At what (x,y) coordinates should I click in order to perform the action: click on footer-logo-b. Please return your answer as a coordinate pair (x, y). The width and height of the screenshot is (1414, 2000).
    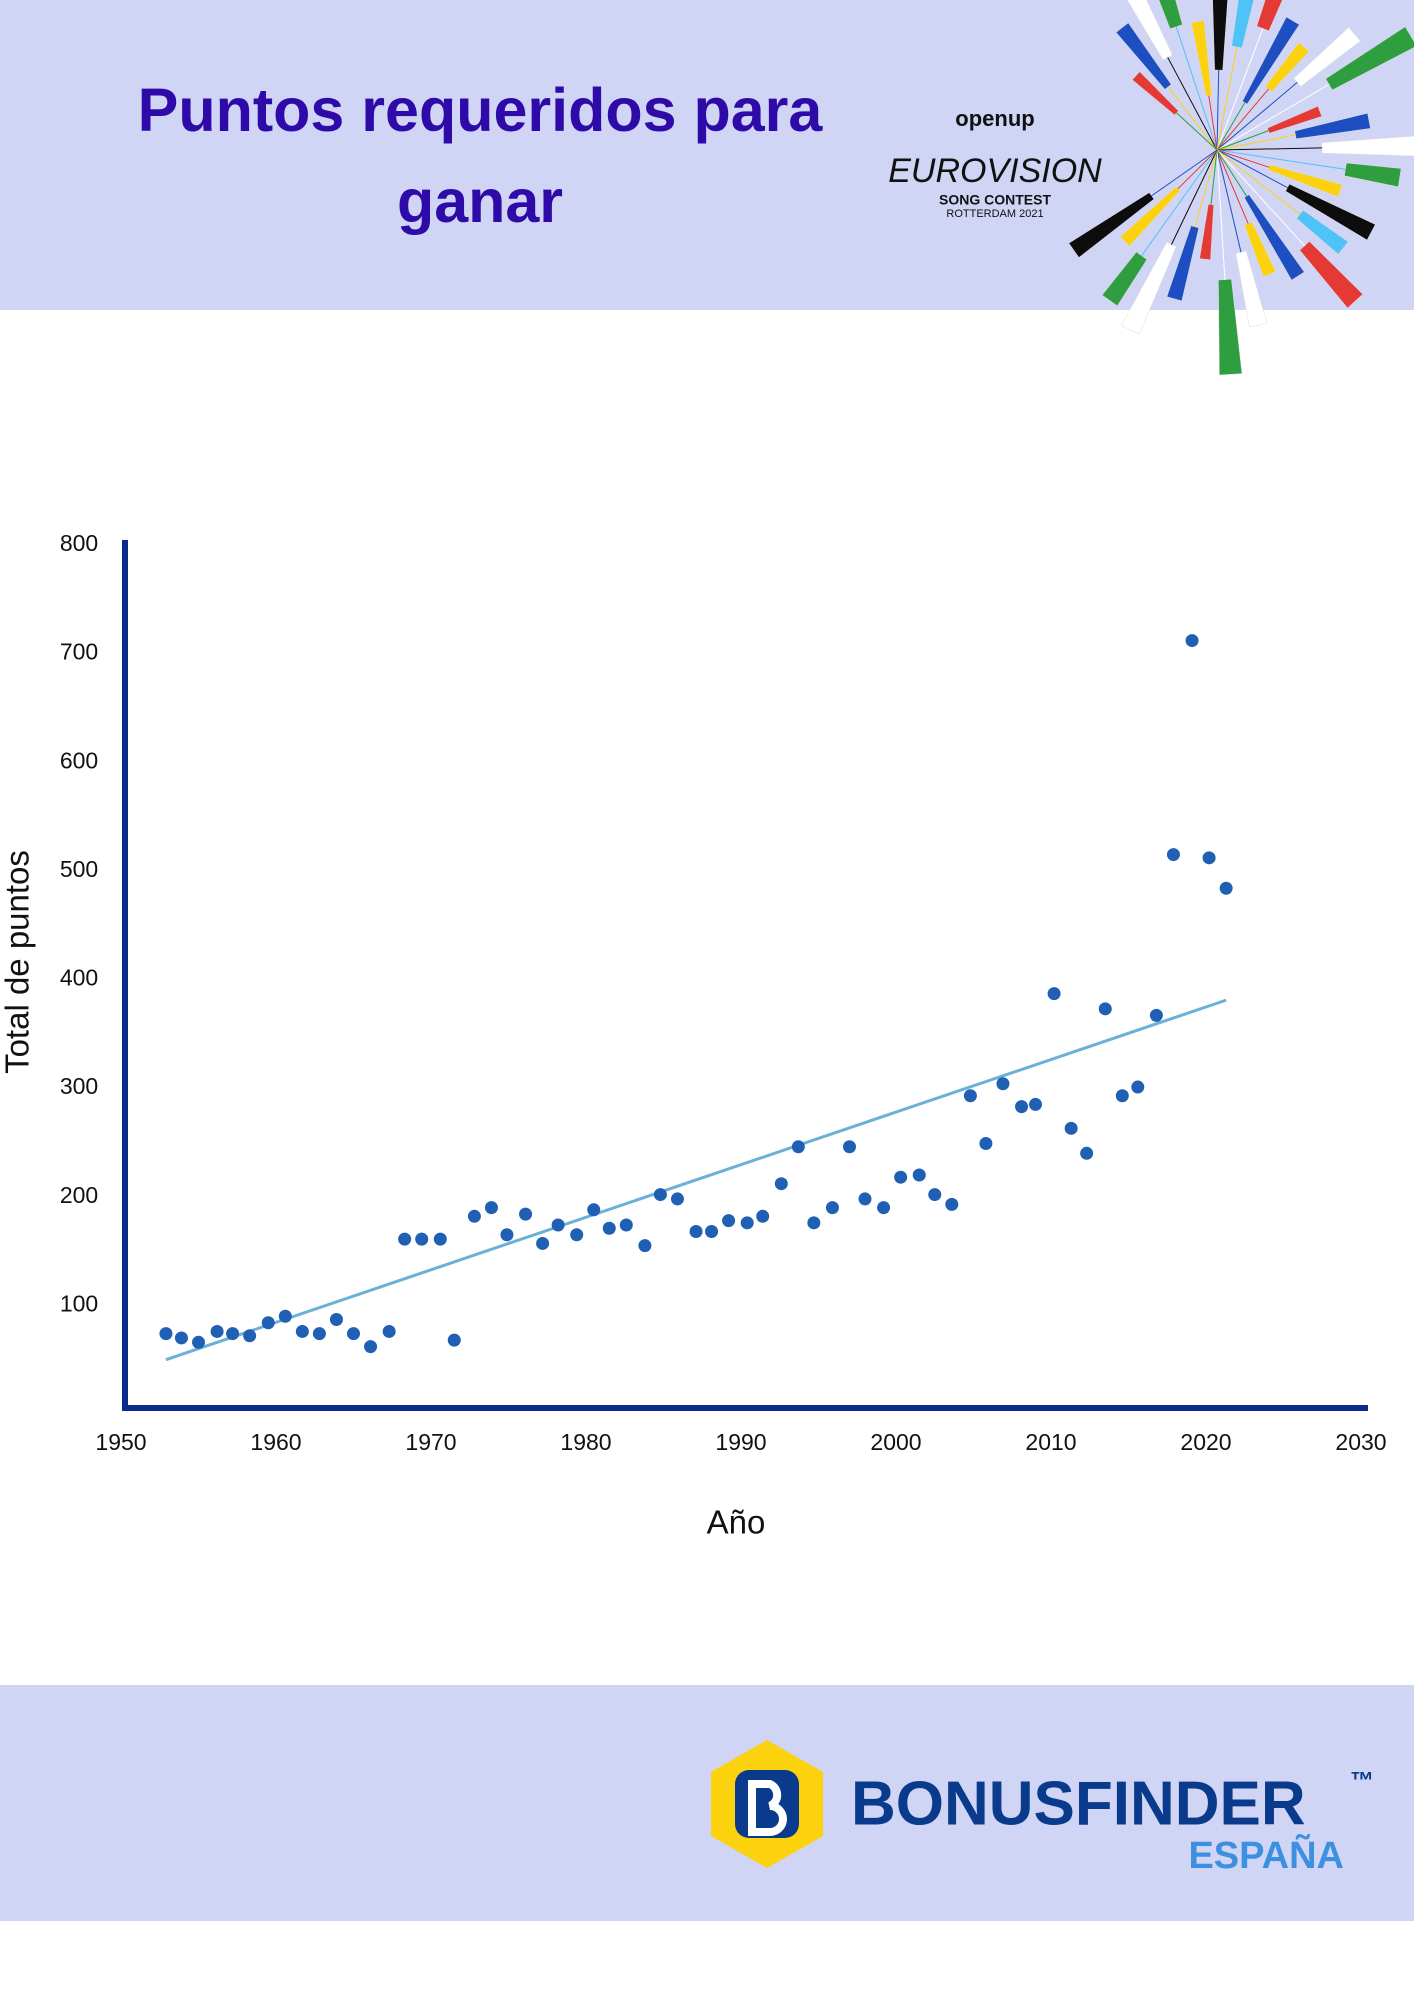
    Looking at the image, I should click on (767, 1808).